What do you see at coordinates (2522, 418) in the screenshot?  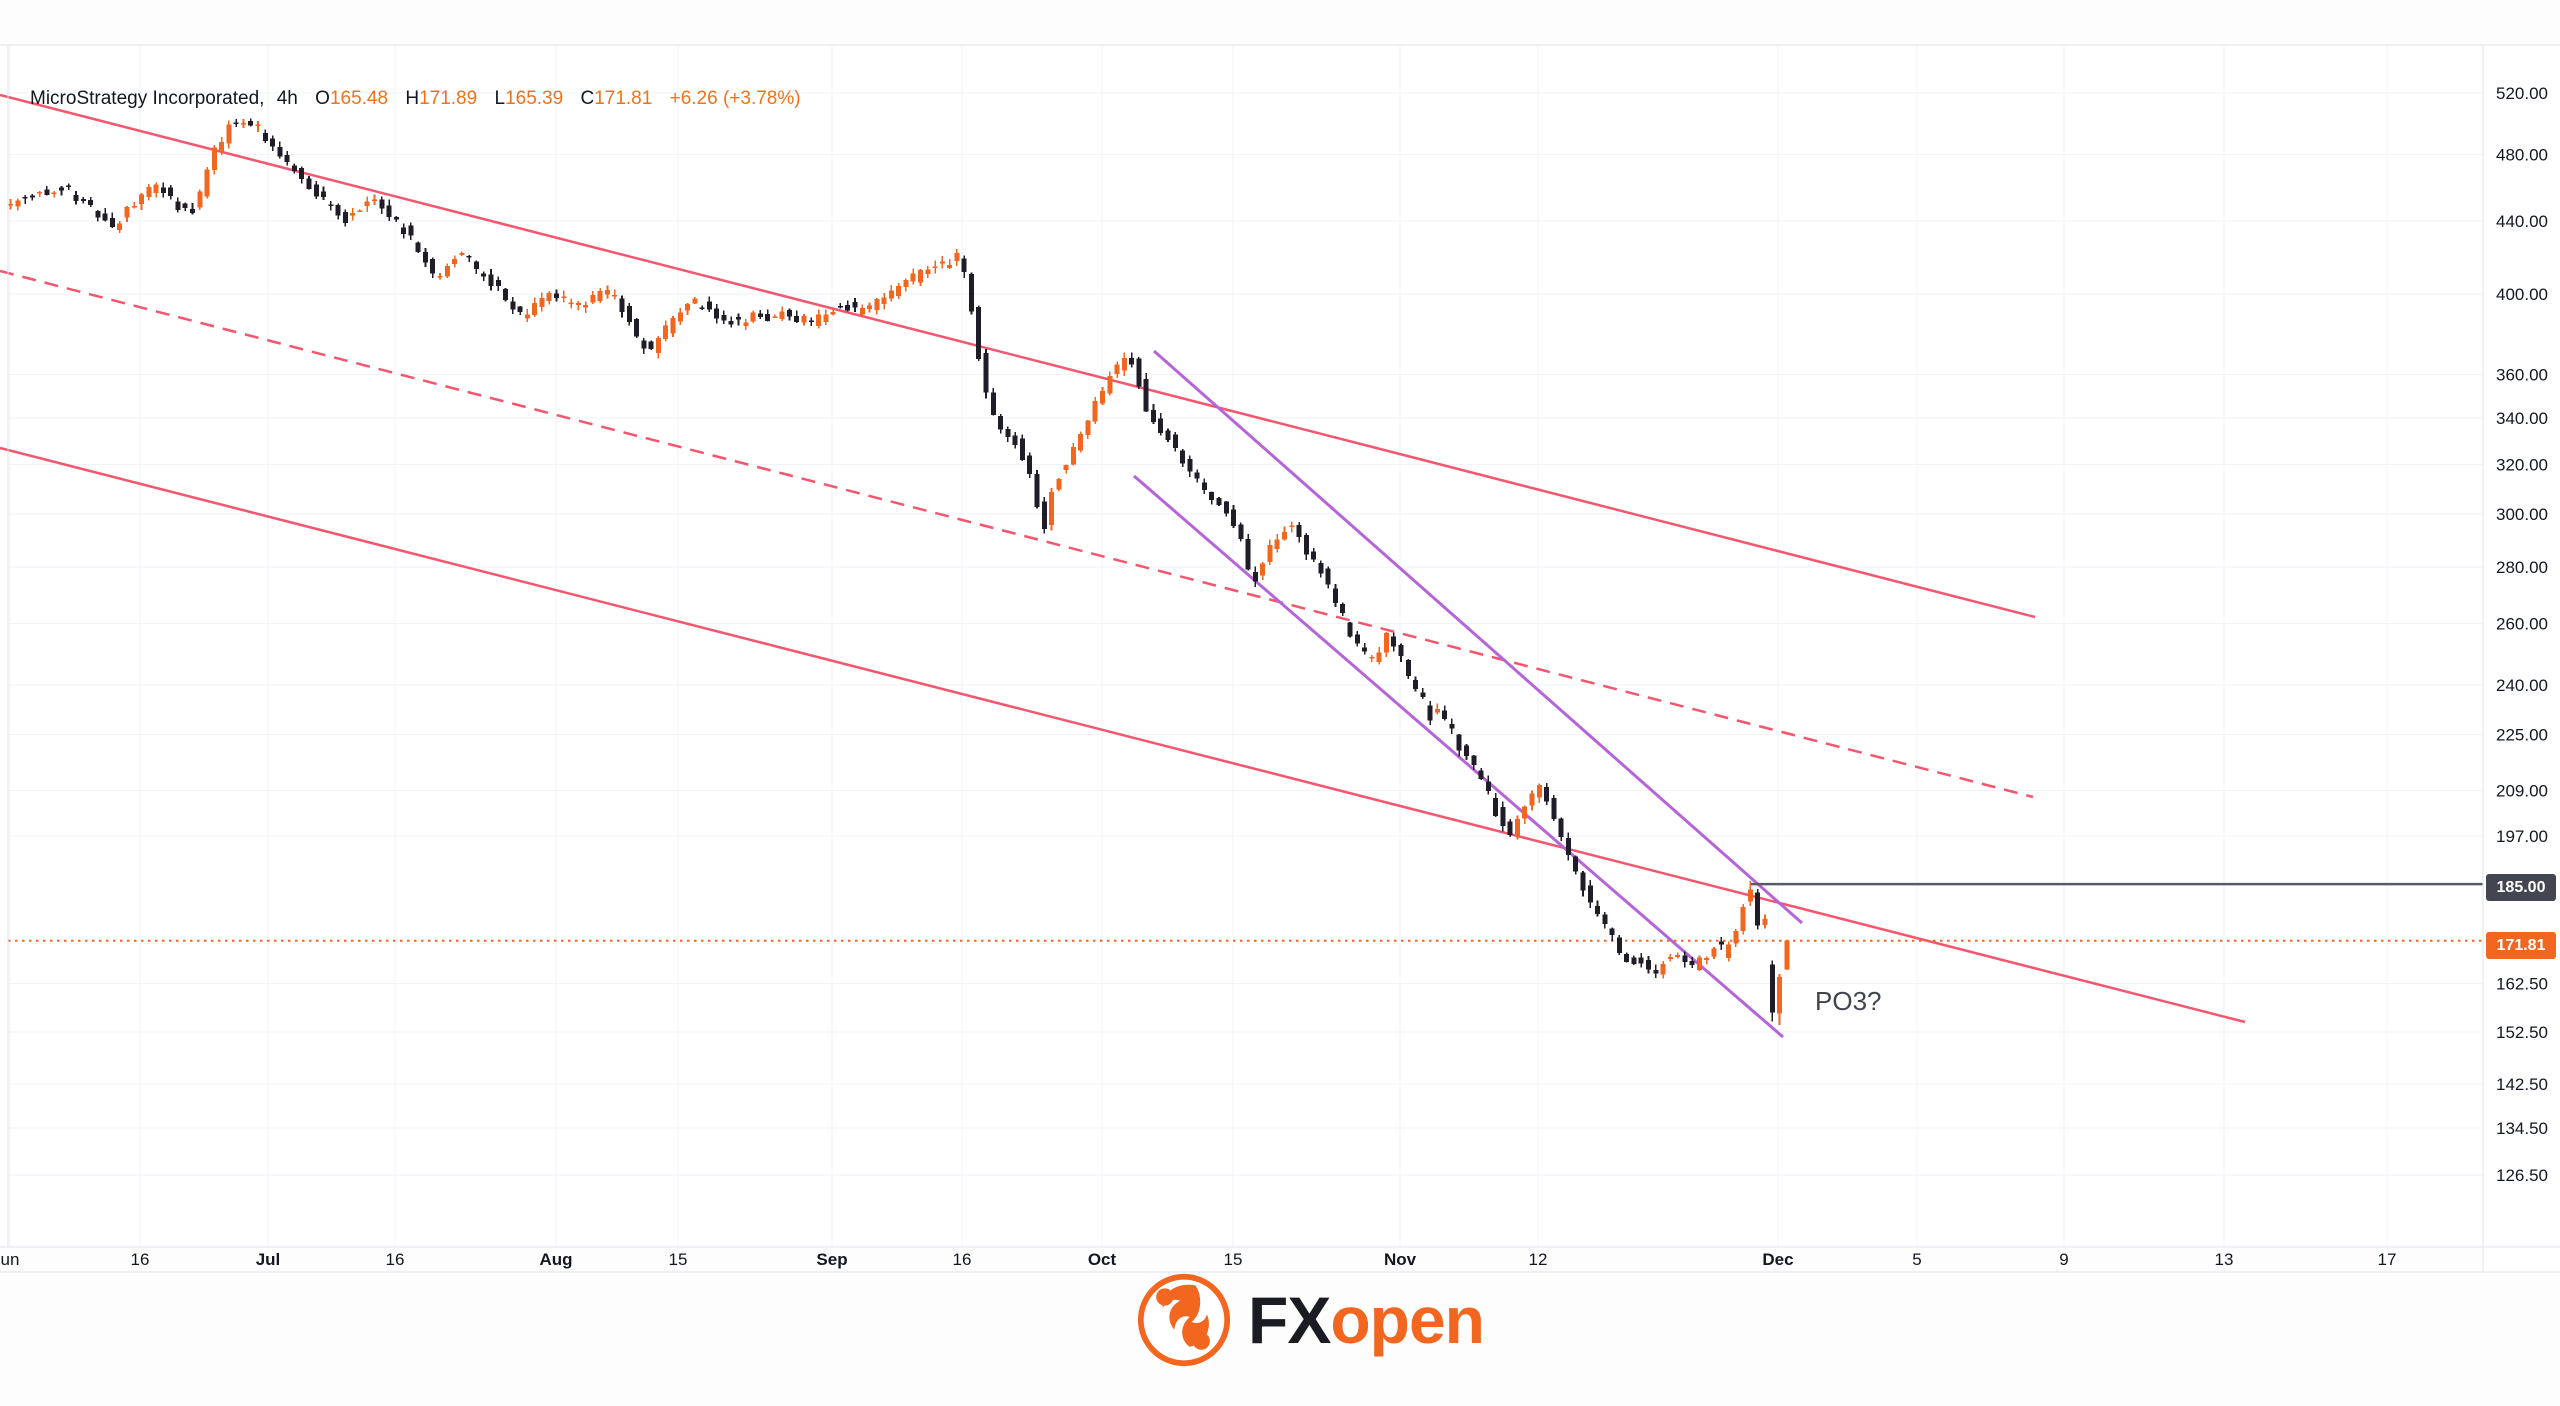 I see `price-tick-label: 340.00` at bounding box center [2522, 418].